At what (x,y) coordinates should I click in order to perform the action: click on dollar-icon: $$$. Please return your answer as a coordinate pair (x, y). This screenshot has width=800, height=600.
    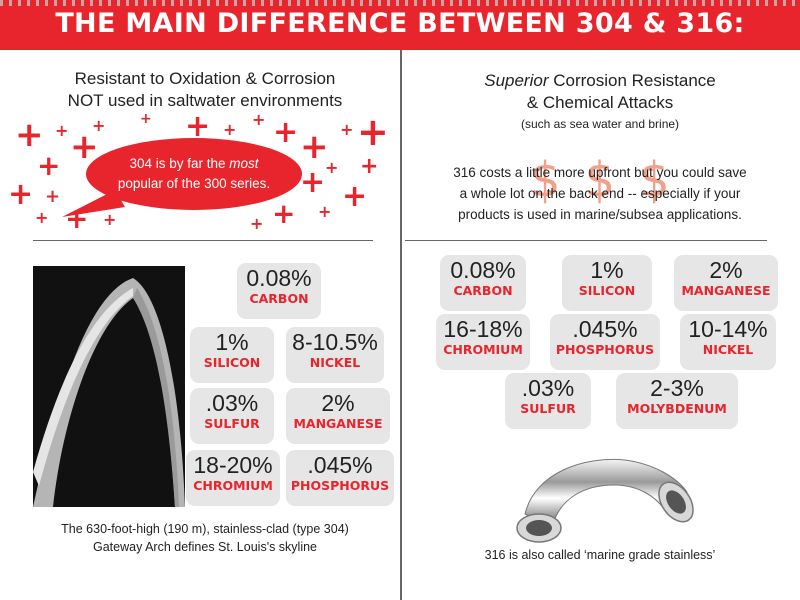
    Looking at the image, I should click on (612, 180).